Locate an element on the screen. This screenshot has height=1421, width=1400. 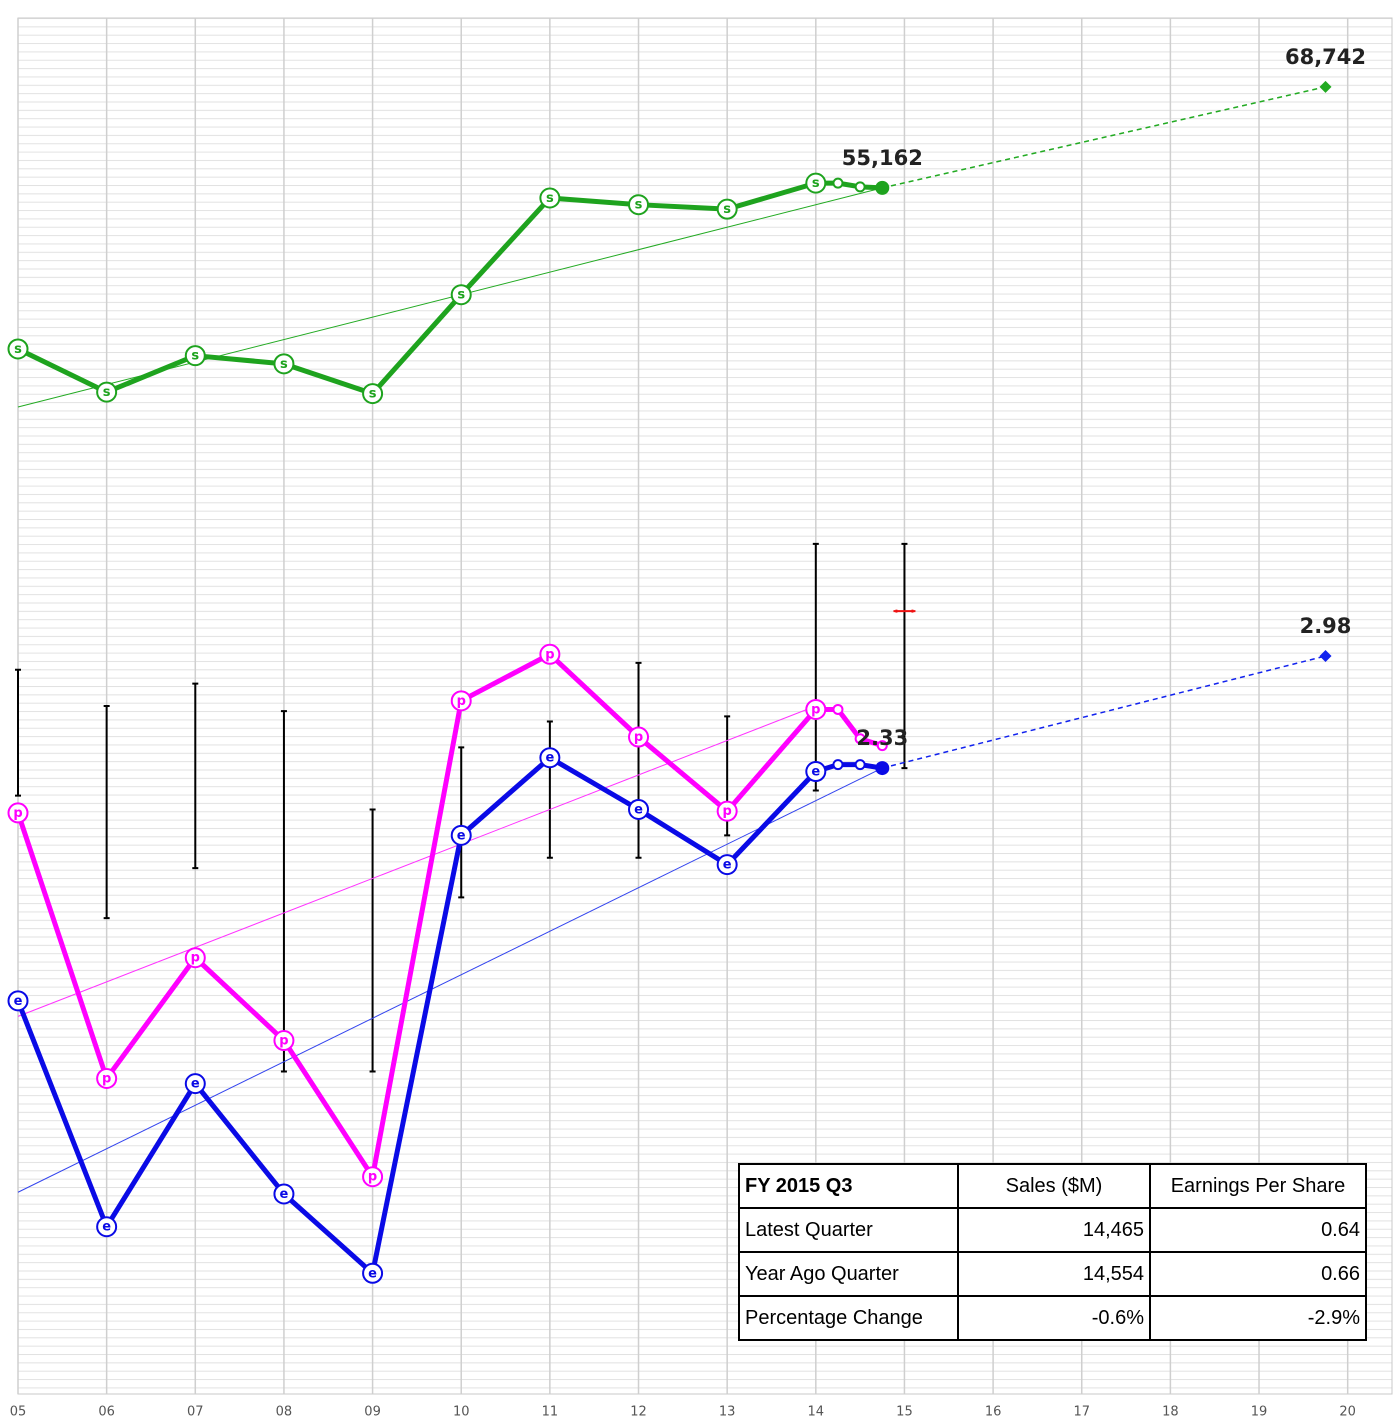
cell: Year Ago Quarter is located at coordinates (848, 1274).